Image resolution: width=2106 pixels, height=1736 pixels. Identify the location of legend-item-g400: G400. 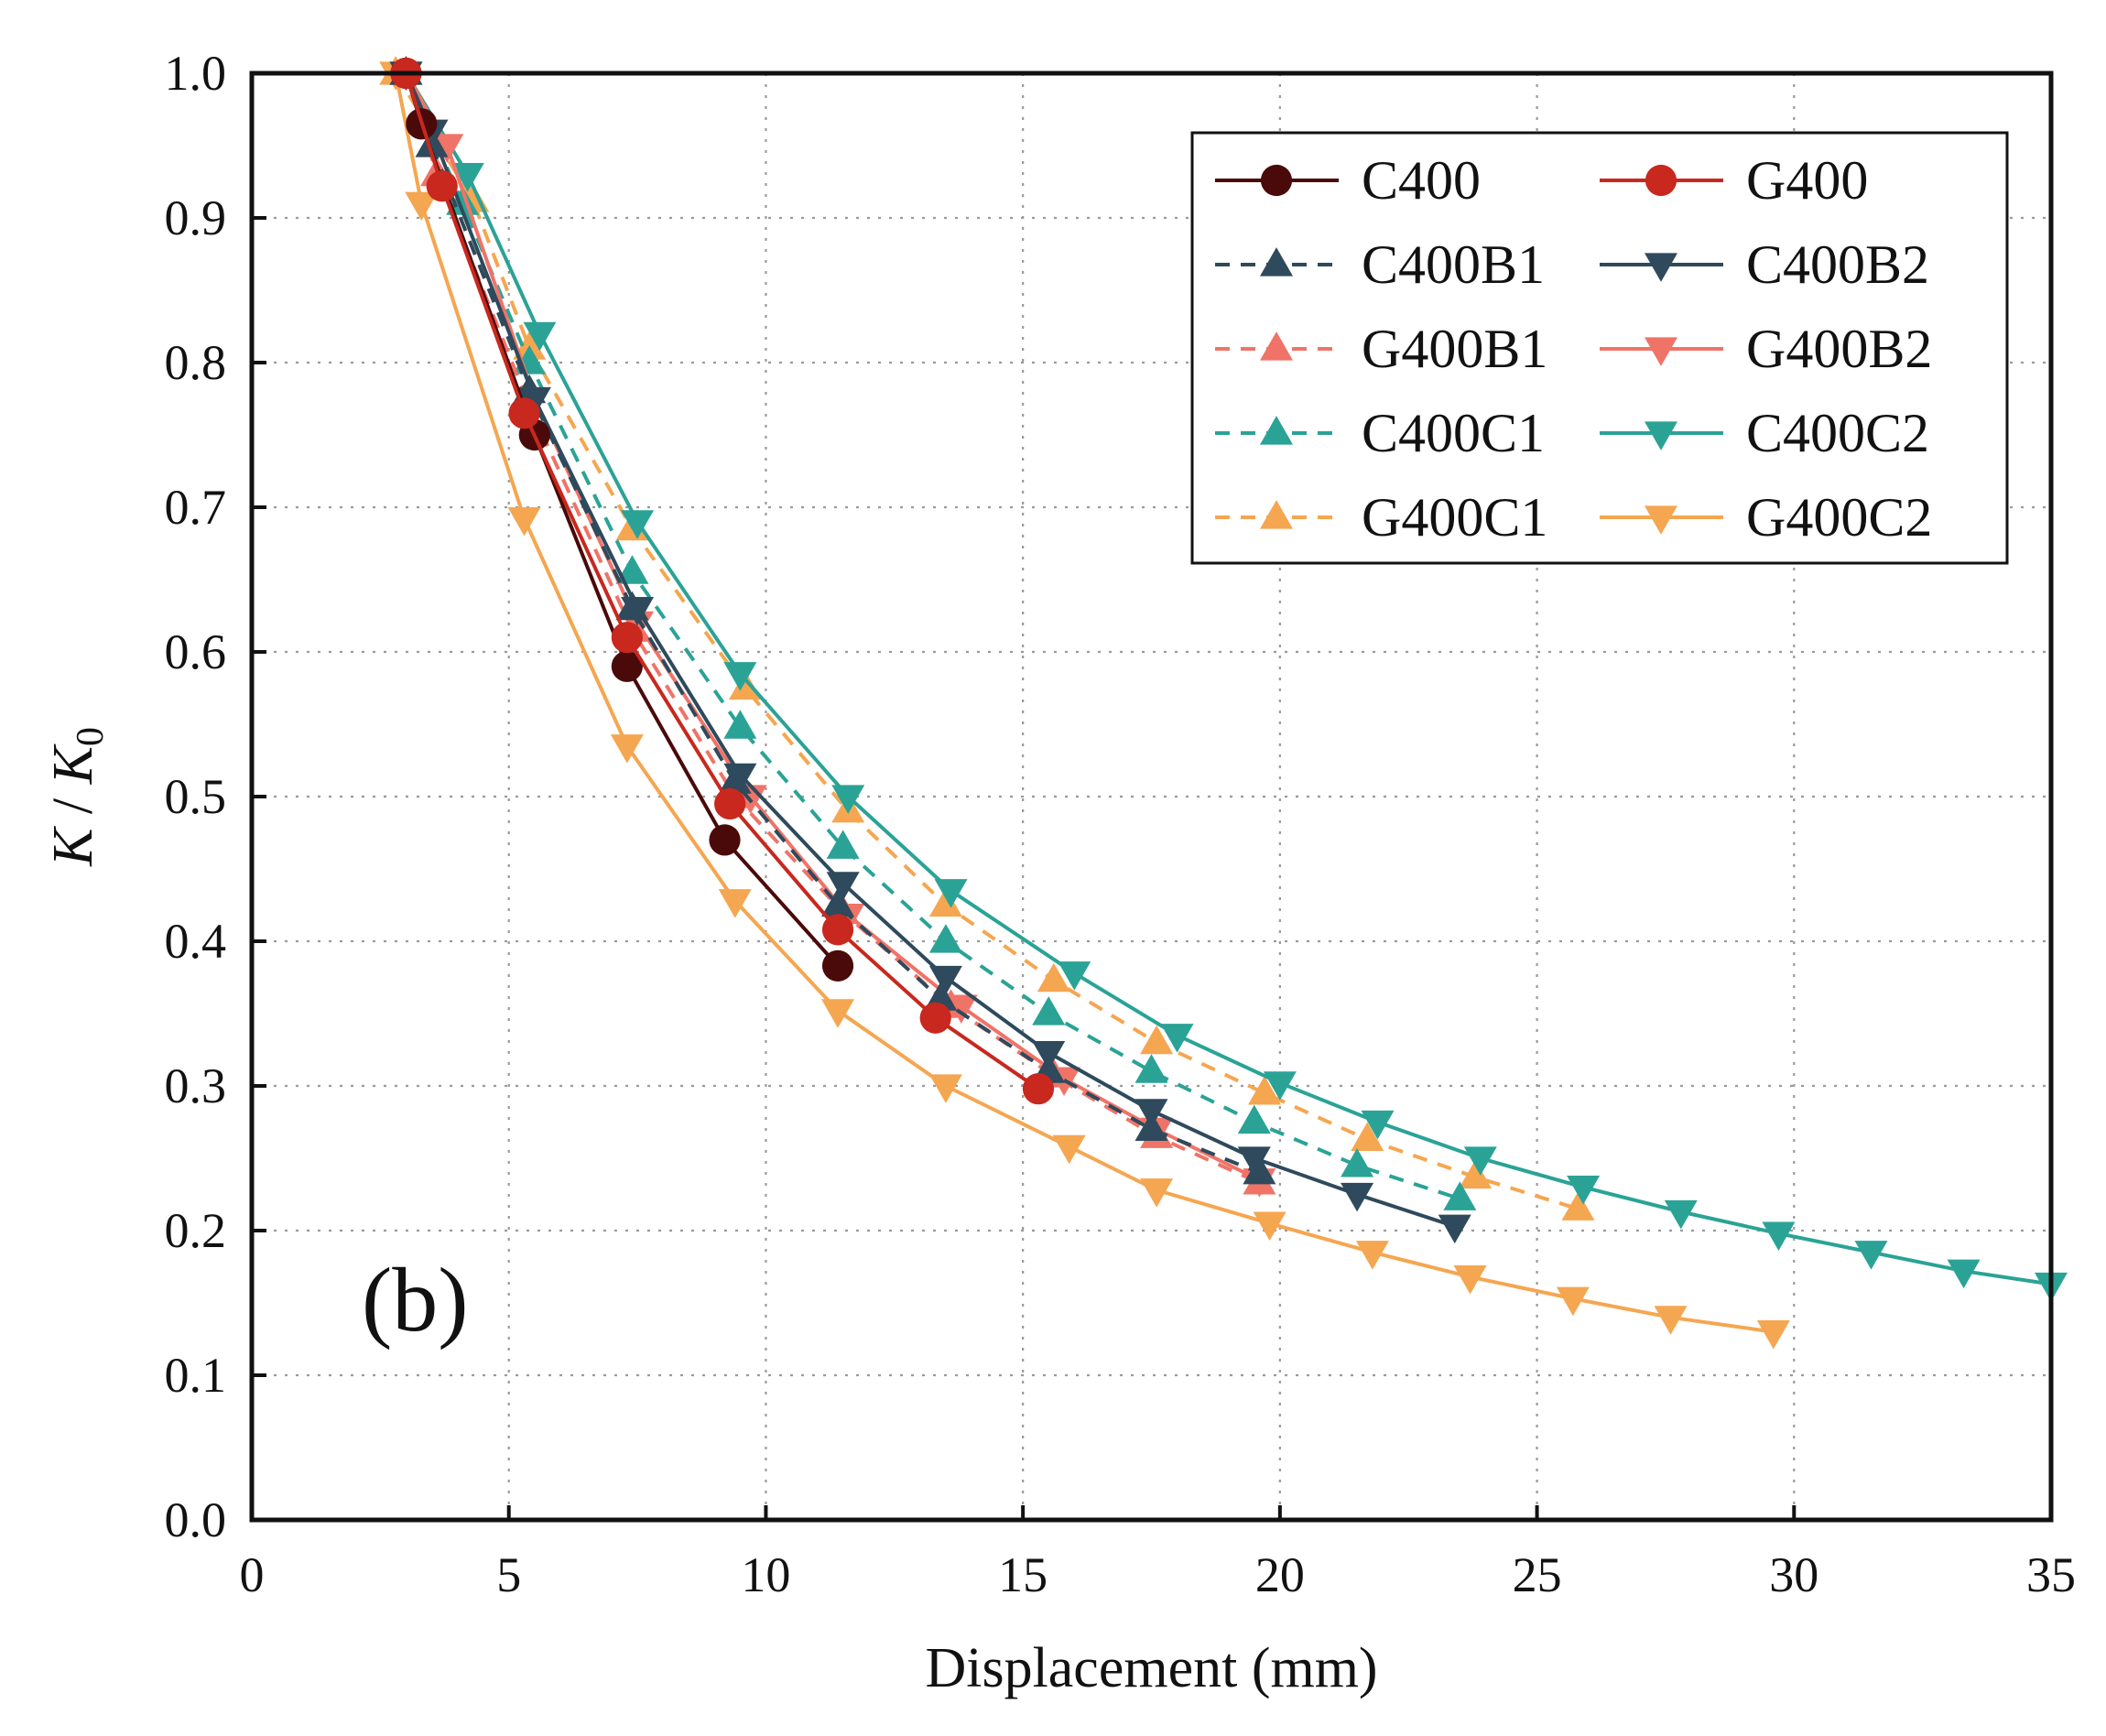
(1734, 181).